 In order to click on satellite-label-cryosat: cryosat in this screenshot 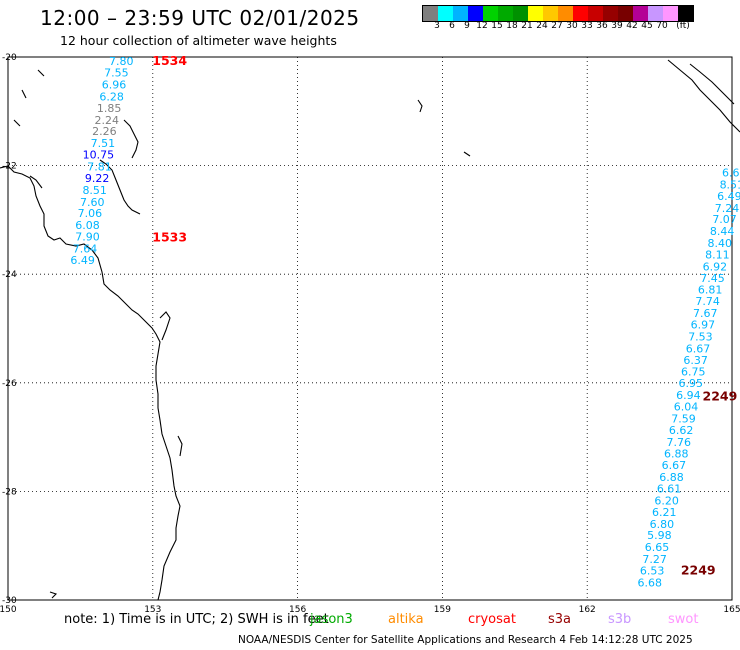, I will do `click(492, 619)`.